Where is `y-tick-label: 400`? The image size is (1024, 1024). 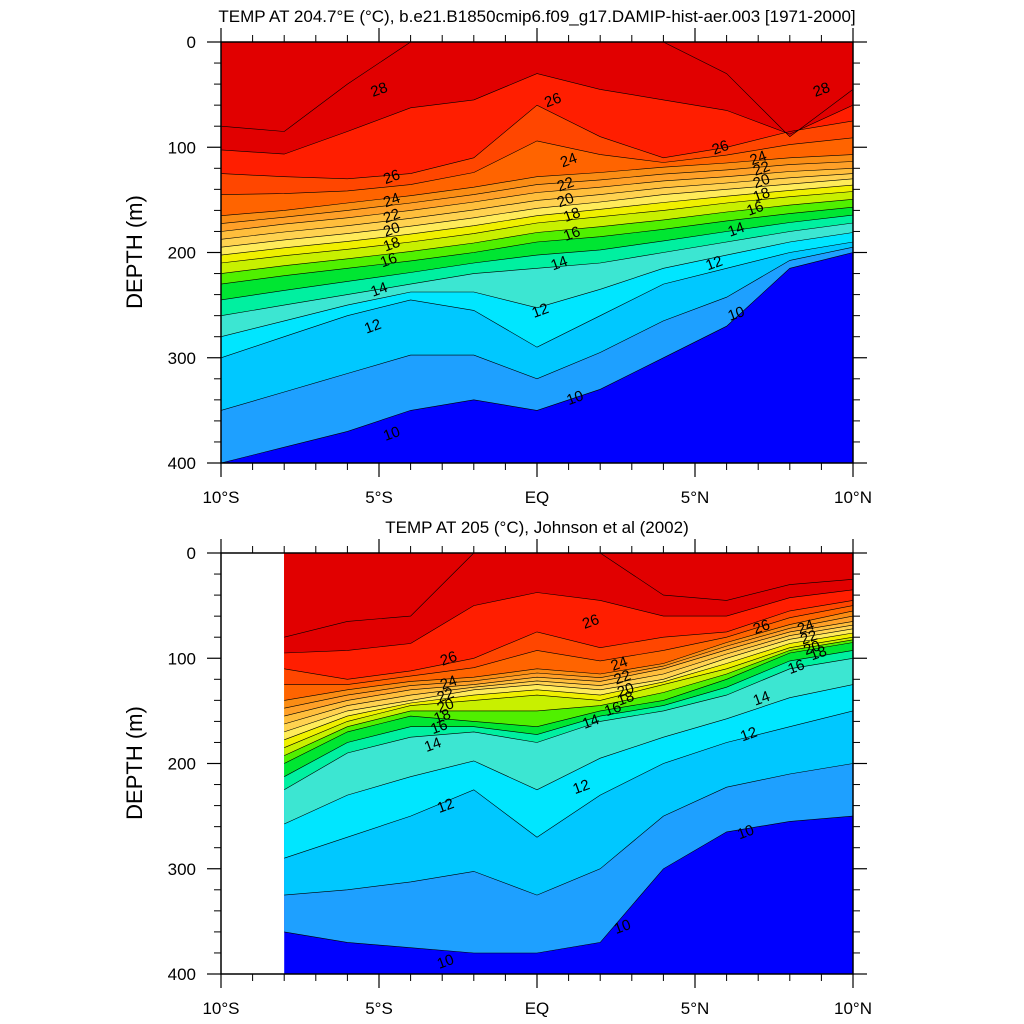
y-tick-label: 400 is located at coordinates (182, 974).